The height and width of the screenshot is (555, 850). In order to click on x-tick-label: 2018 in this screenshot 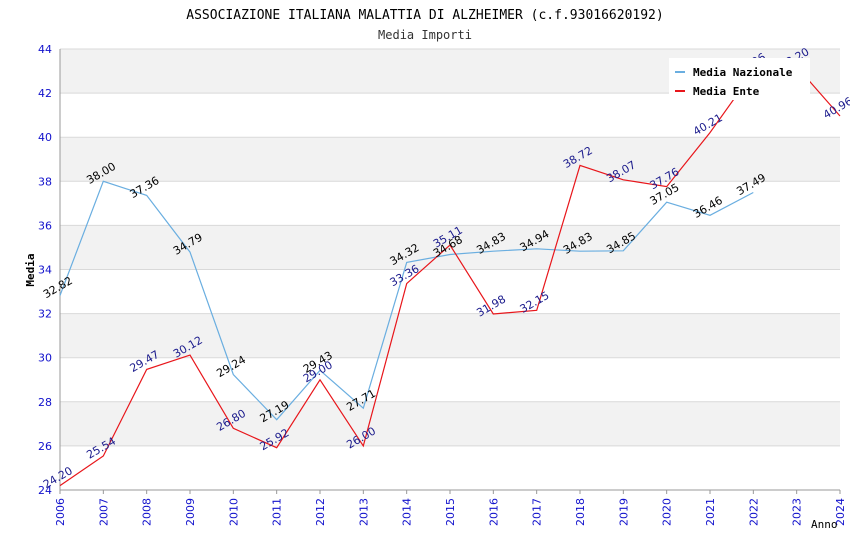, I will do `click(580, 512)`.